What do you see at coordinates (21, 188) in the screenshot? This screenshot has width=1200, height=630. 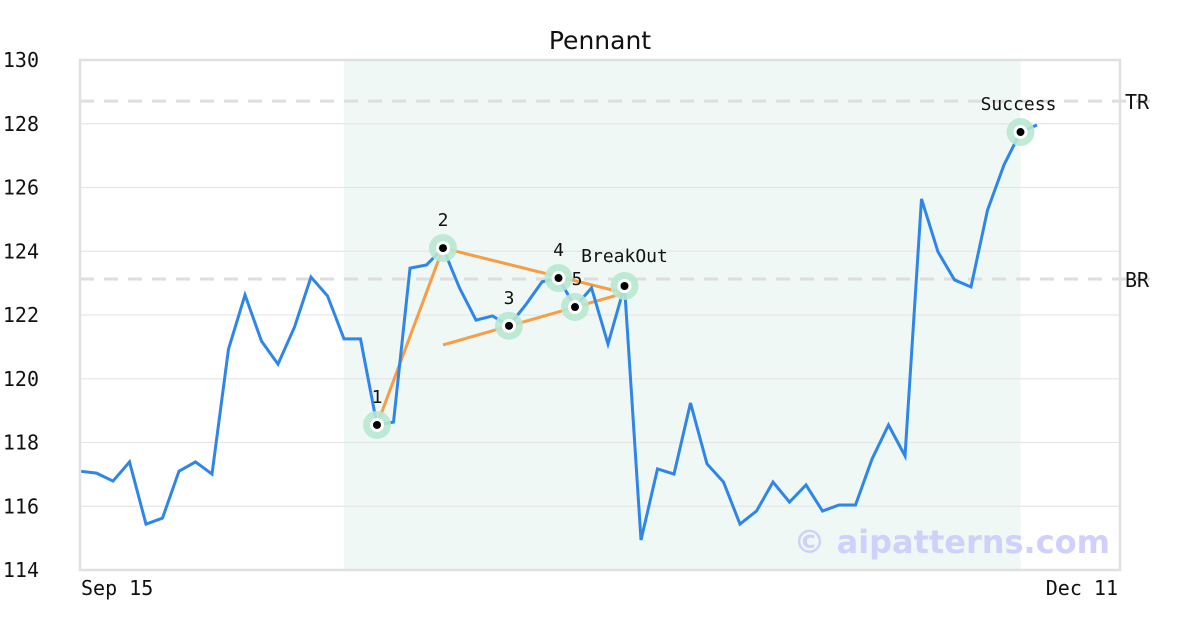 I see `y-tick-label: 126` at bounding box center [21, 188].